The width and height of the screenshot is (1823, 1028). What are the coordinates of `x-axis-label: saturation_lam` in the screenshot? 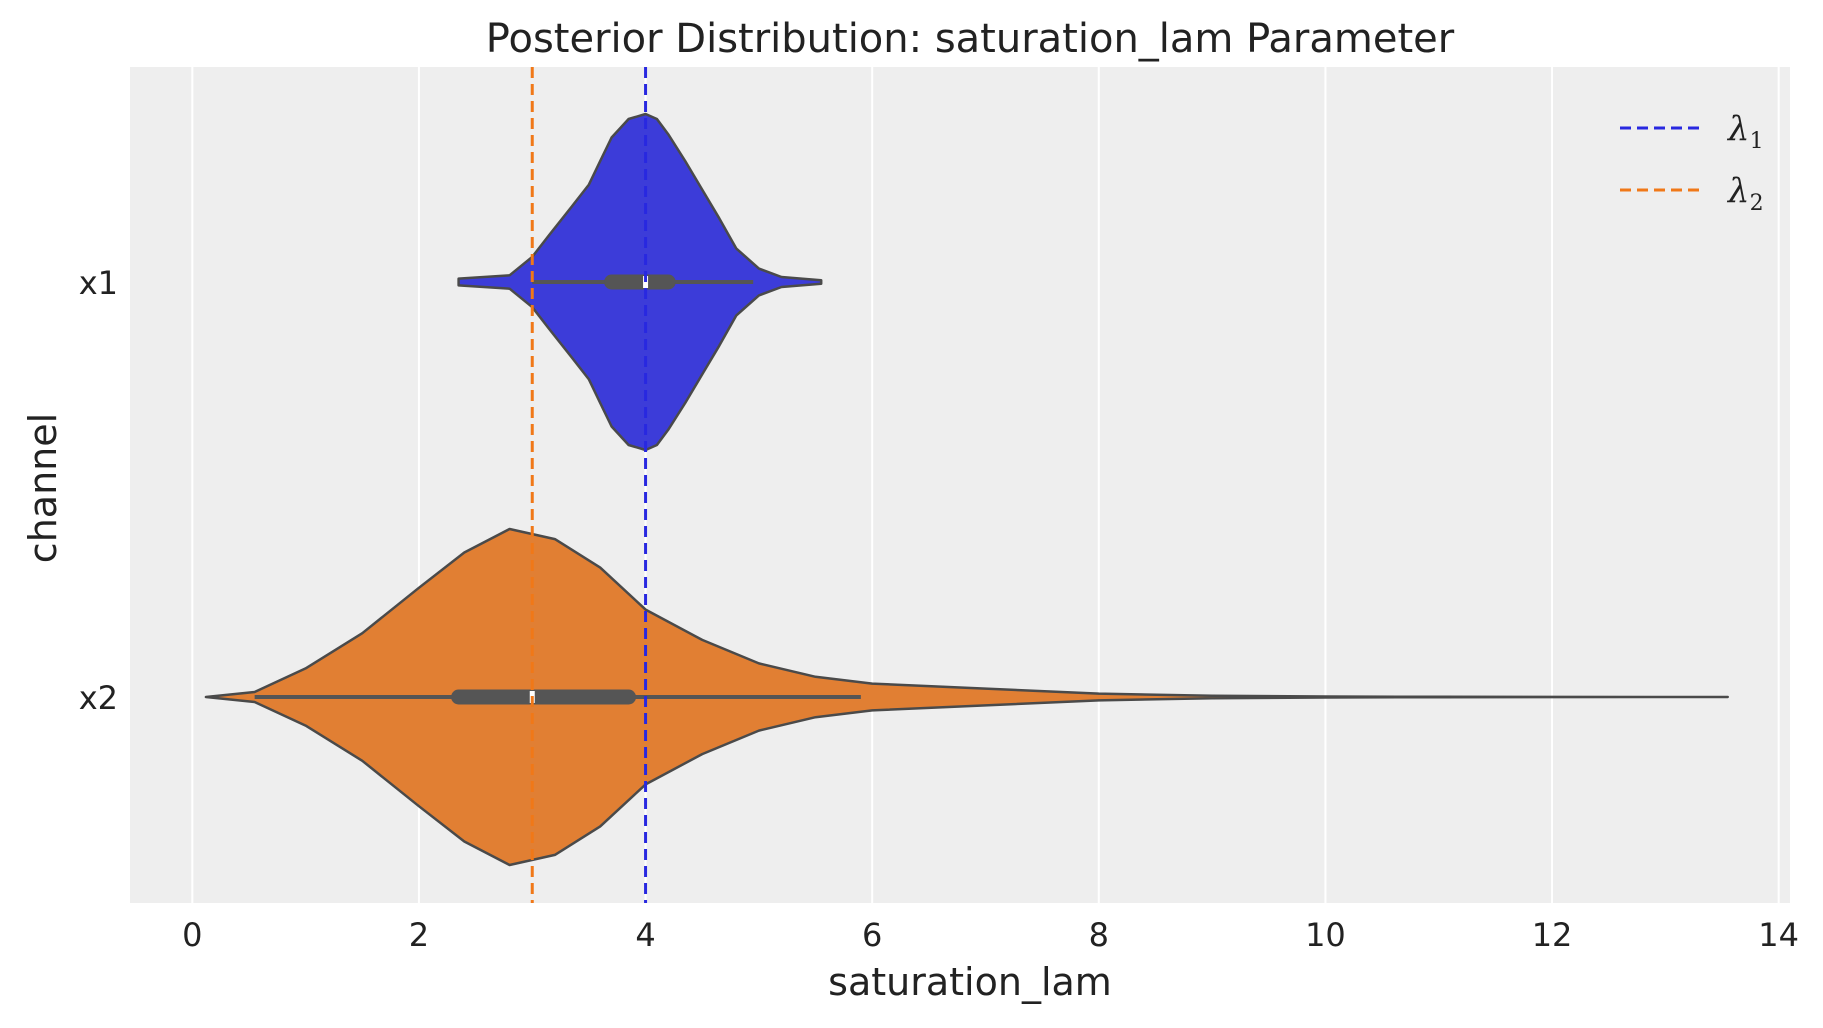 It's located at (970, 982).